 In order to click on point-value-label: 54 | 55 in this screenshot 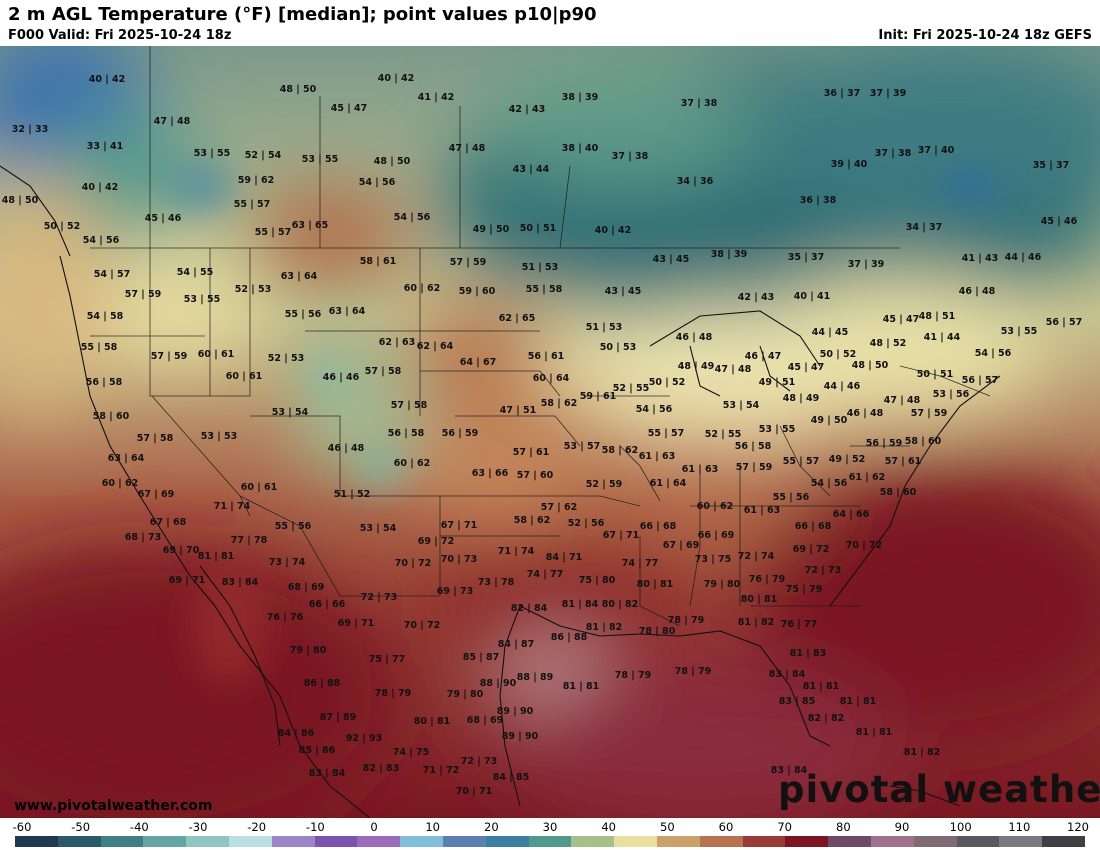, I will do `click(195, 272)`.